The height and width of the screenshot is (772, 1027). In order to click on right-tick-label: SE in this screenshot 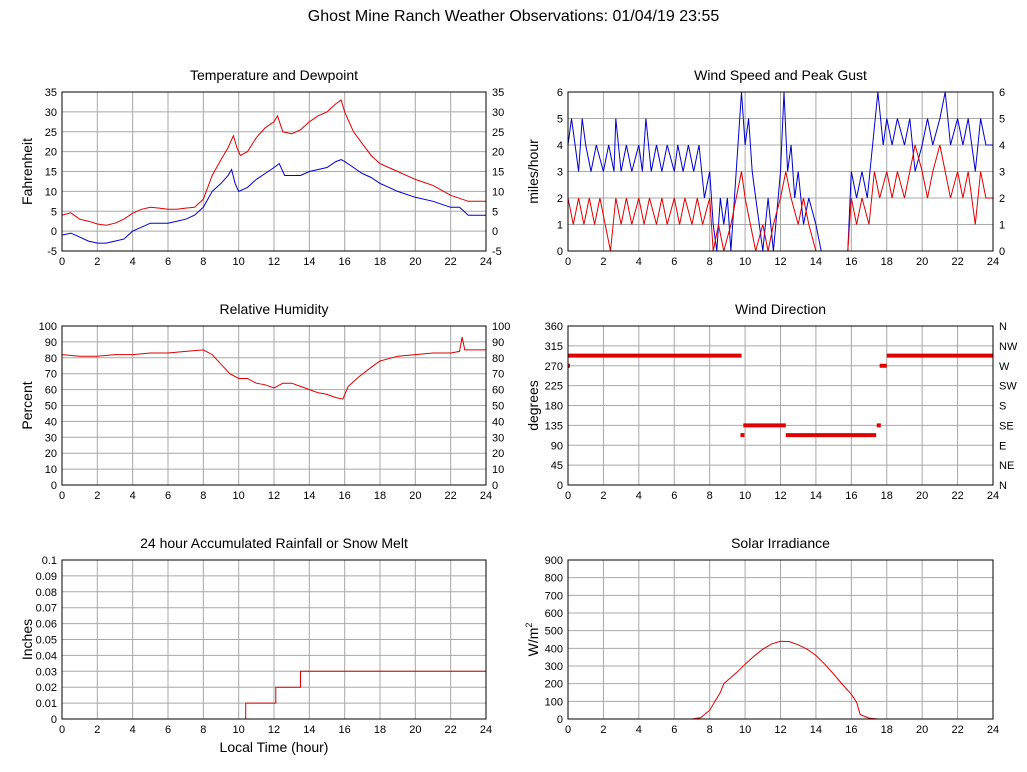, I will do `click(1006, 426)`.